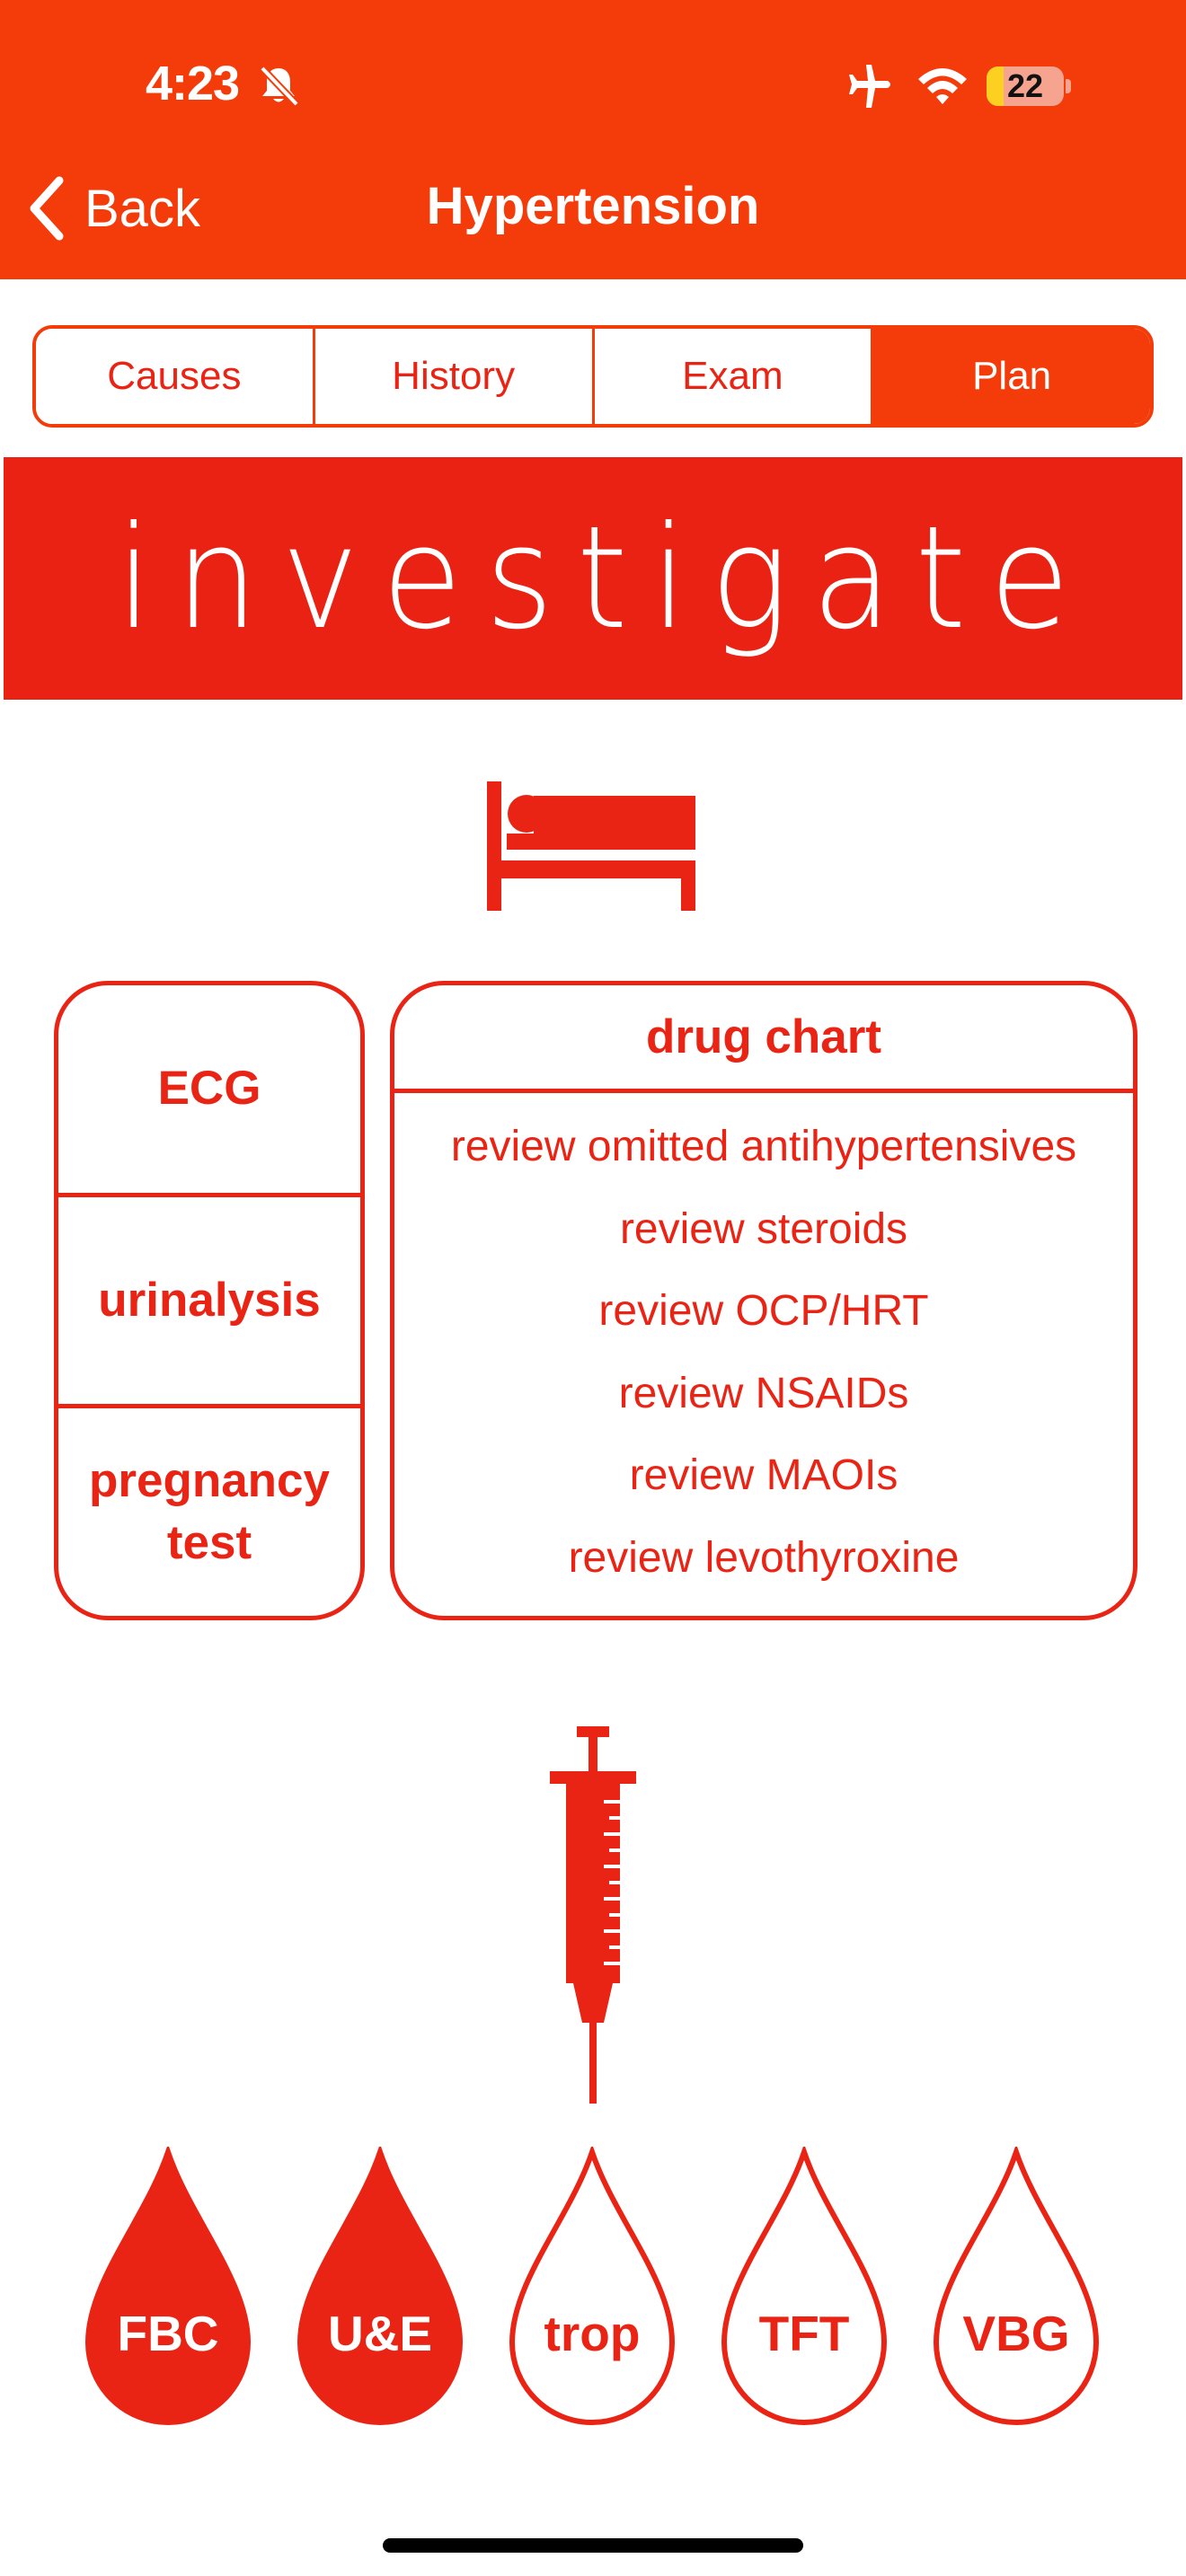 The image size is (1186, 2576). I want to click on tab-plan: Plan, so click(1011, 376).